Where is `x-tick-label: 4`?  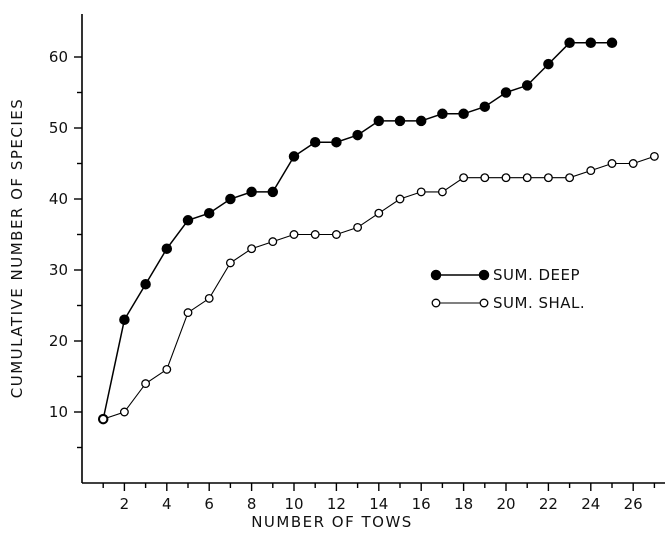
x-tick-label: 4 is located at coordinates (167, 504).